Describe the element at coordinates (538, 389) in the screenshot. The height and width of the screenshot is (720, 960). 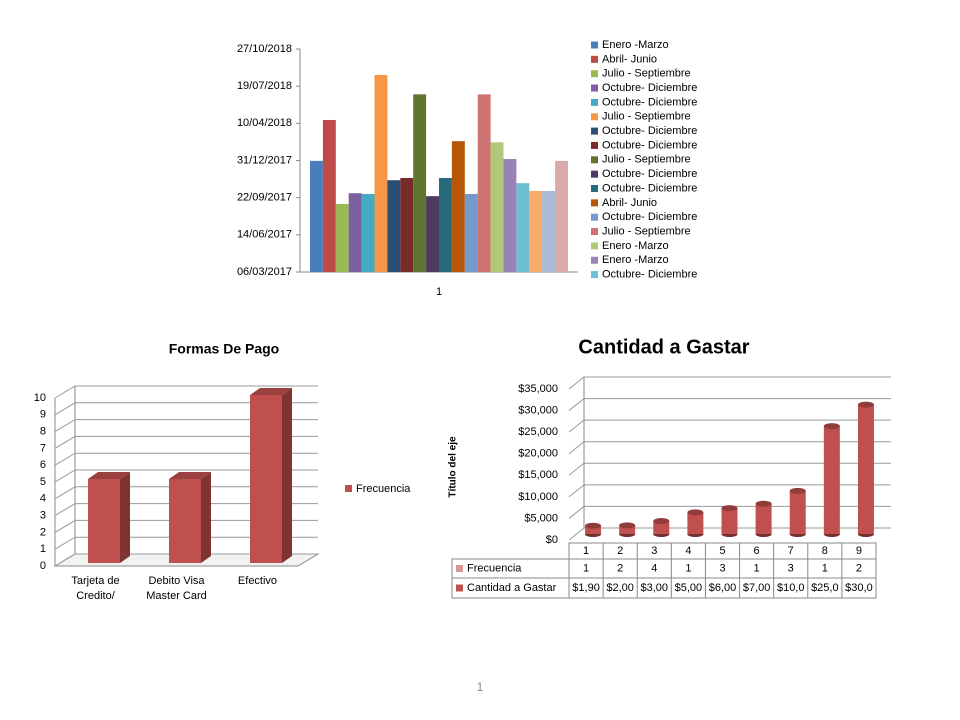
I see `y-tick-label: $35,000` at that location.